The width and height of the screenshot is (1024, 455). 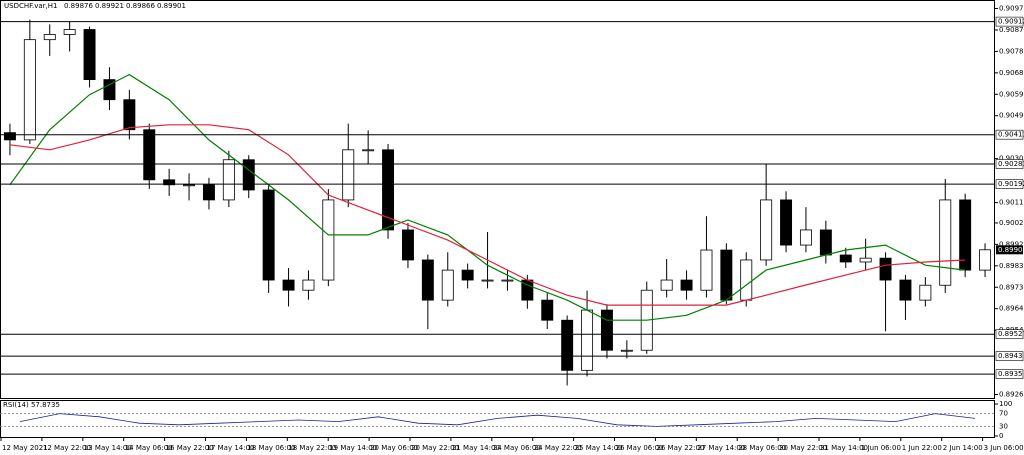 What do you see at coordinates (963, 448) in the screenshot?
I see `x-tick-label: 2 Jun 14:00` at bounding box center [963, 448].